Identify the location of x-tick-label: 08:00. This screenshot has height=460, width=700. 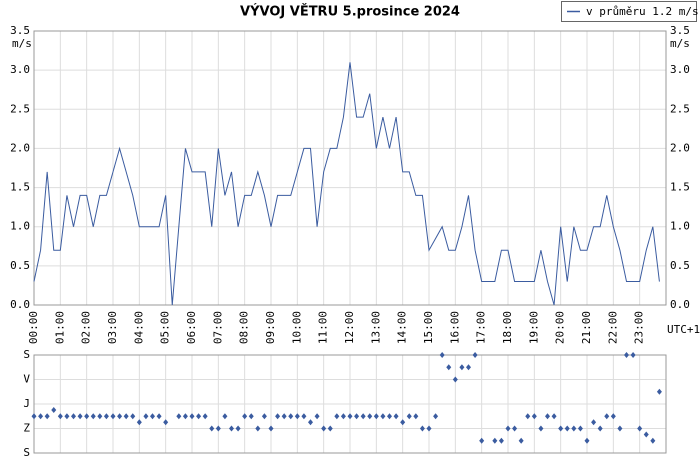
(244, 327).